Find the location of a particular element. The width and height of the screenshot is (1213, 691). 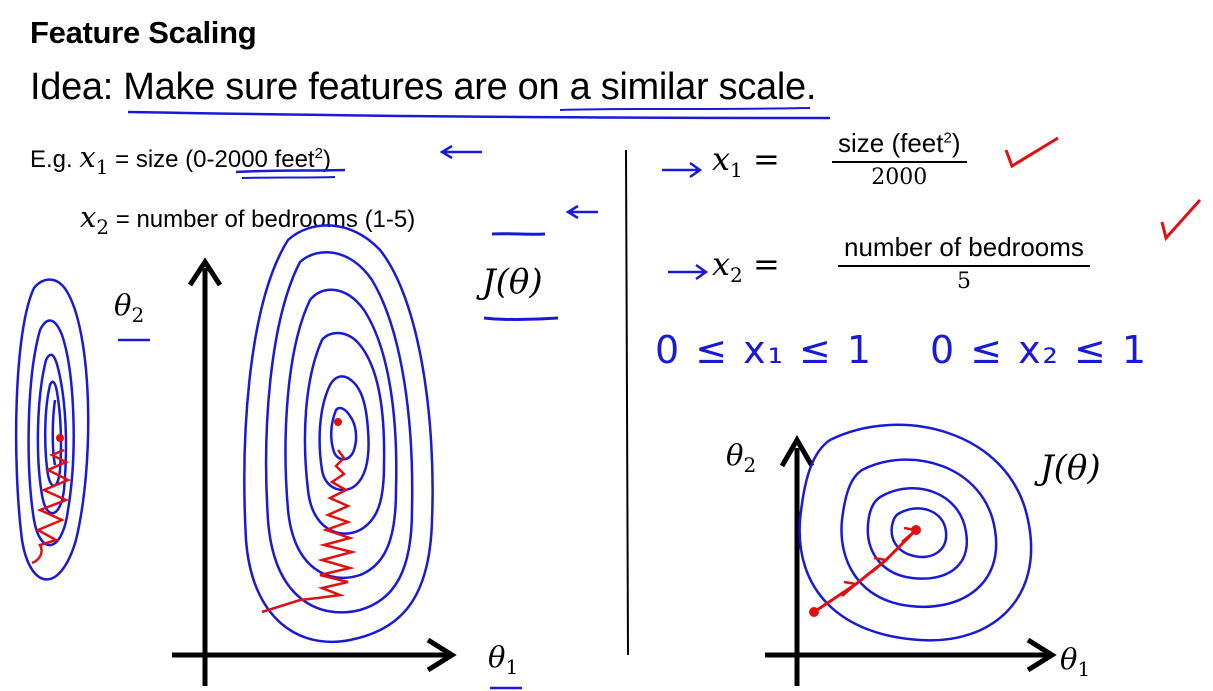

left-theta1-label: θ1 is located at coordinates (503, 659).